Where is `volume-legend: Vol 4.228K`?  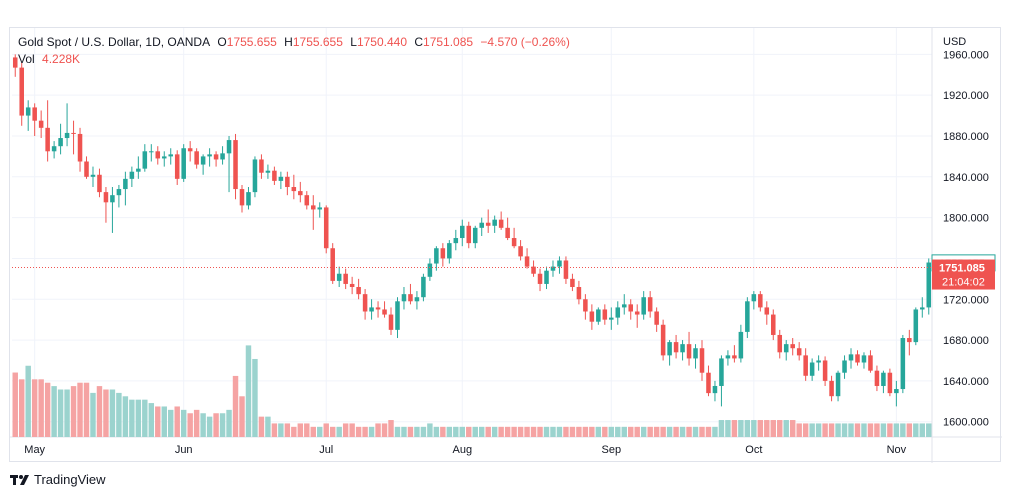 volume-legend: Vol 4.228K is located at coordinates (51, 59).